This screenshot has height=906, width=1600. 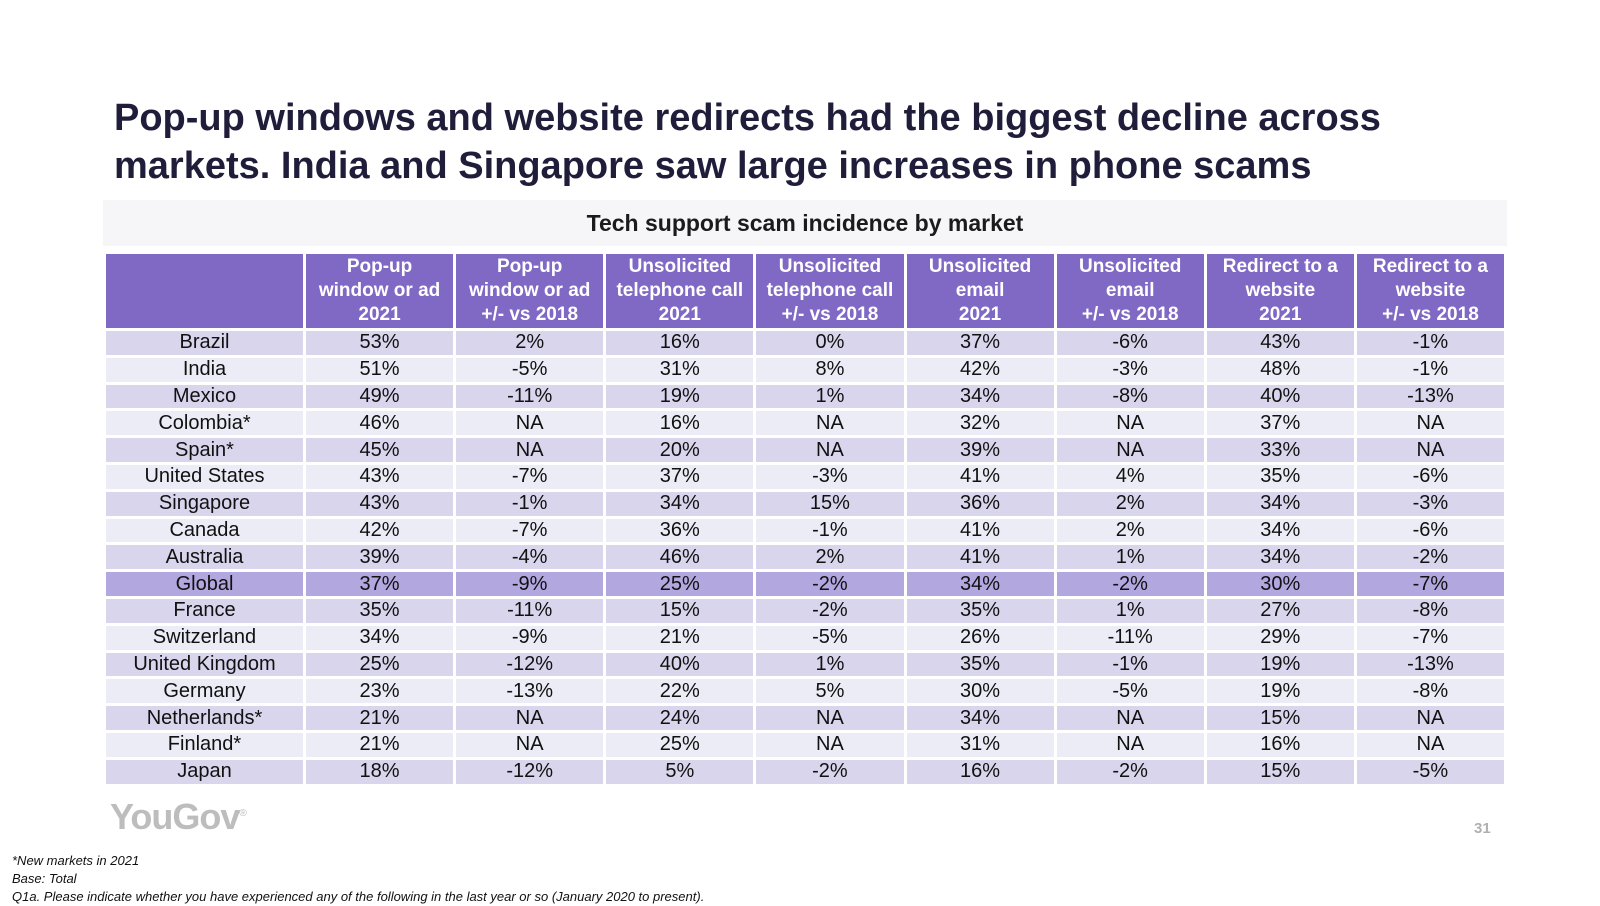 I want to click on popup-change-cell: -12%, so click(x=530, y=772).